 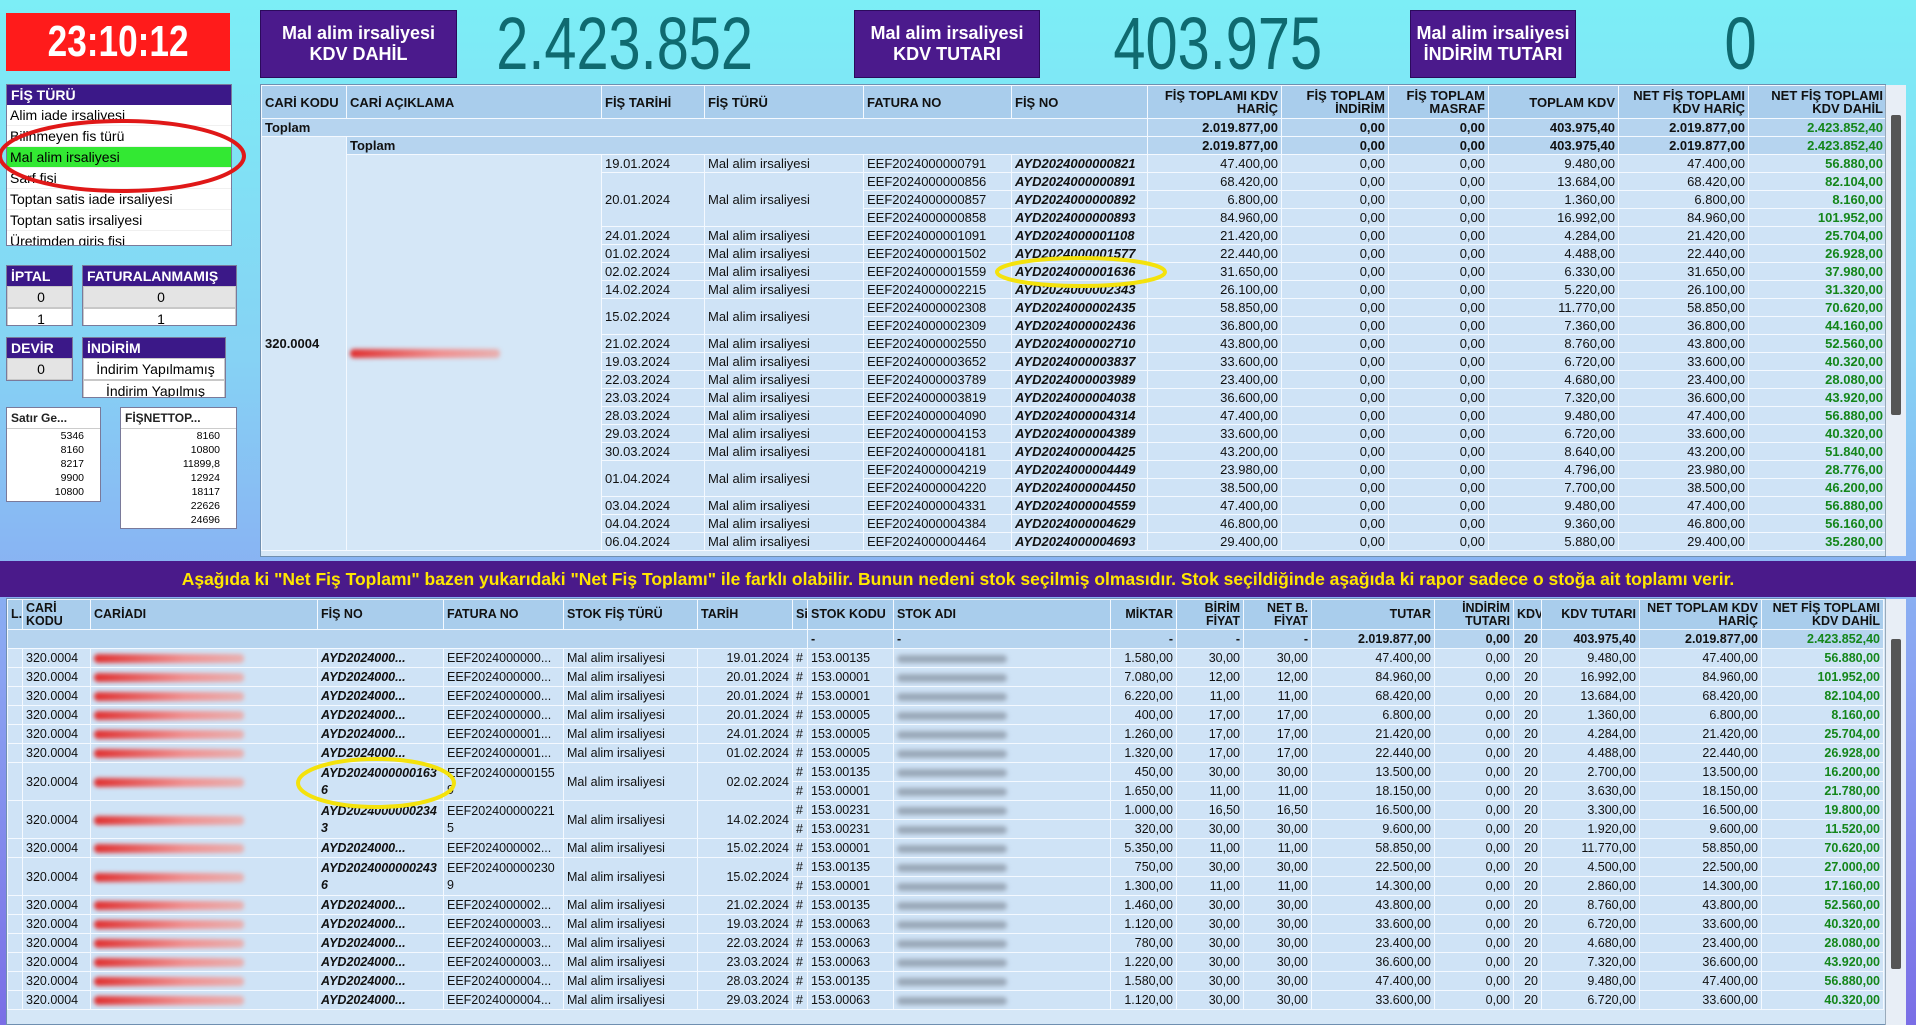 What do you see at coordinates (1700, 829) in the screenshot?
I see `amount: 9.600,00` at bounding box center [1700, 829].